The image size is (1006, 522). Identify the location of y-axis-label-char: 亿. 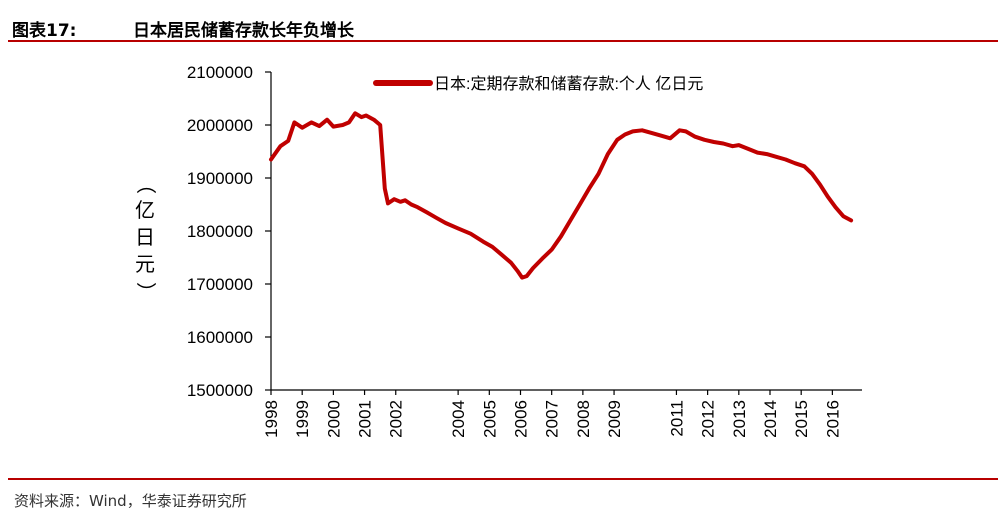
(145, 210).